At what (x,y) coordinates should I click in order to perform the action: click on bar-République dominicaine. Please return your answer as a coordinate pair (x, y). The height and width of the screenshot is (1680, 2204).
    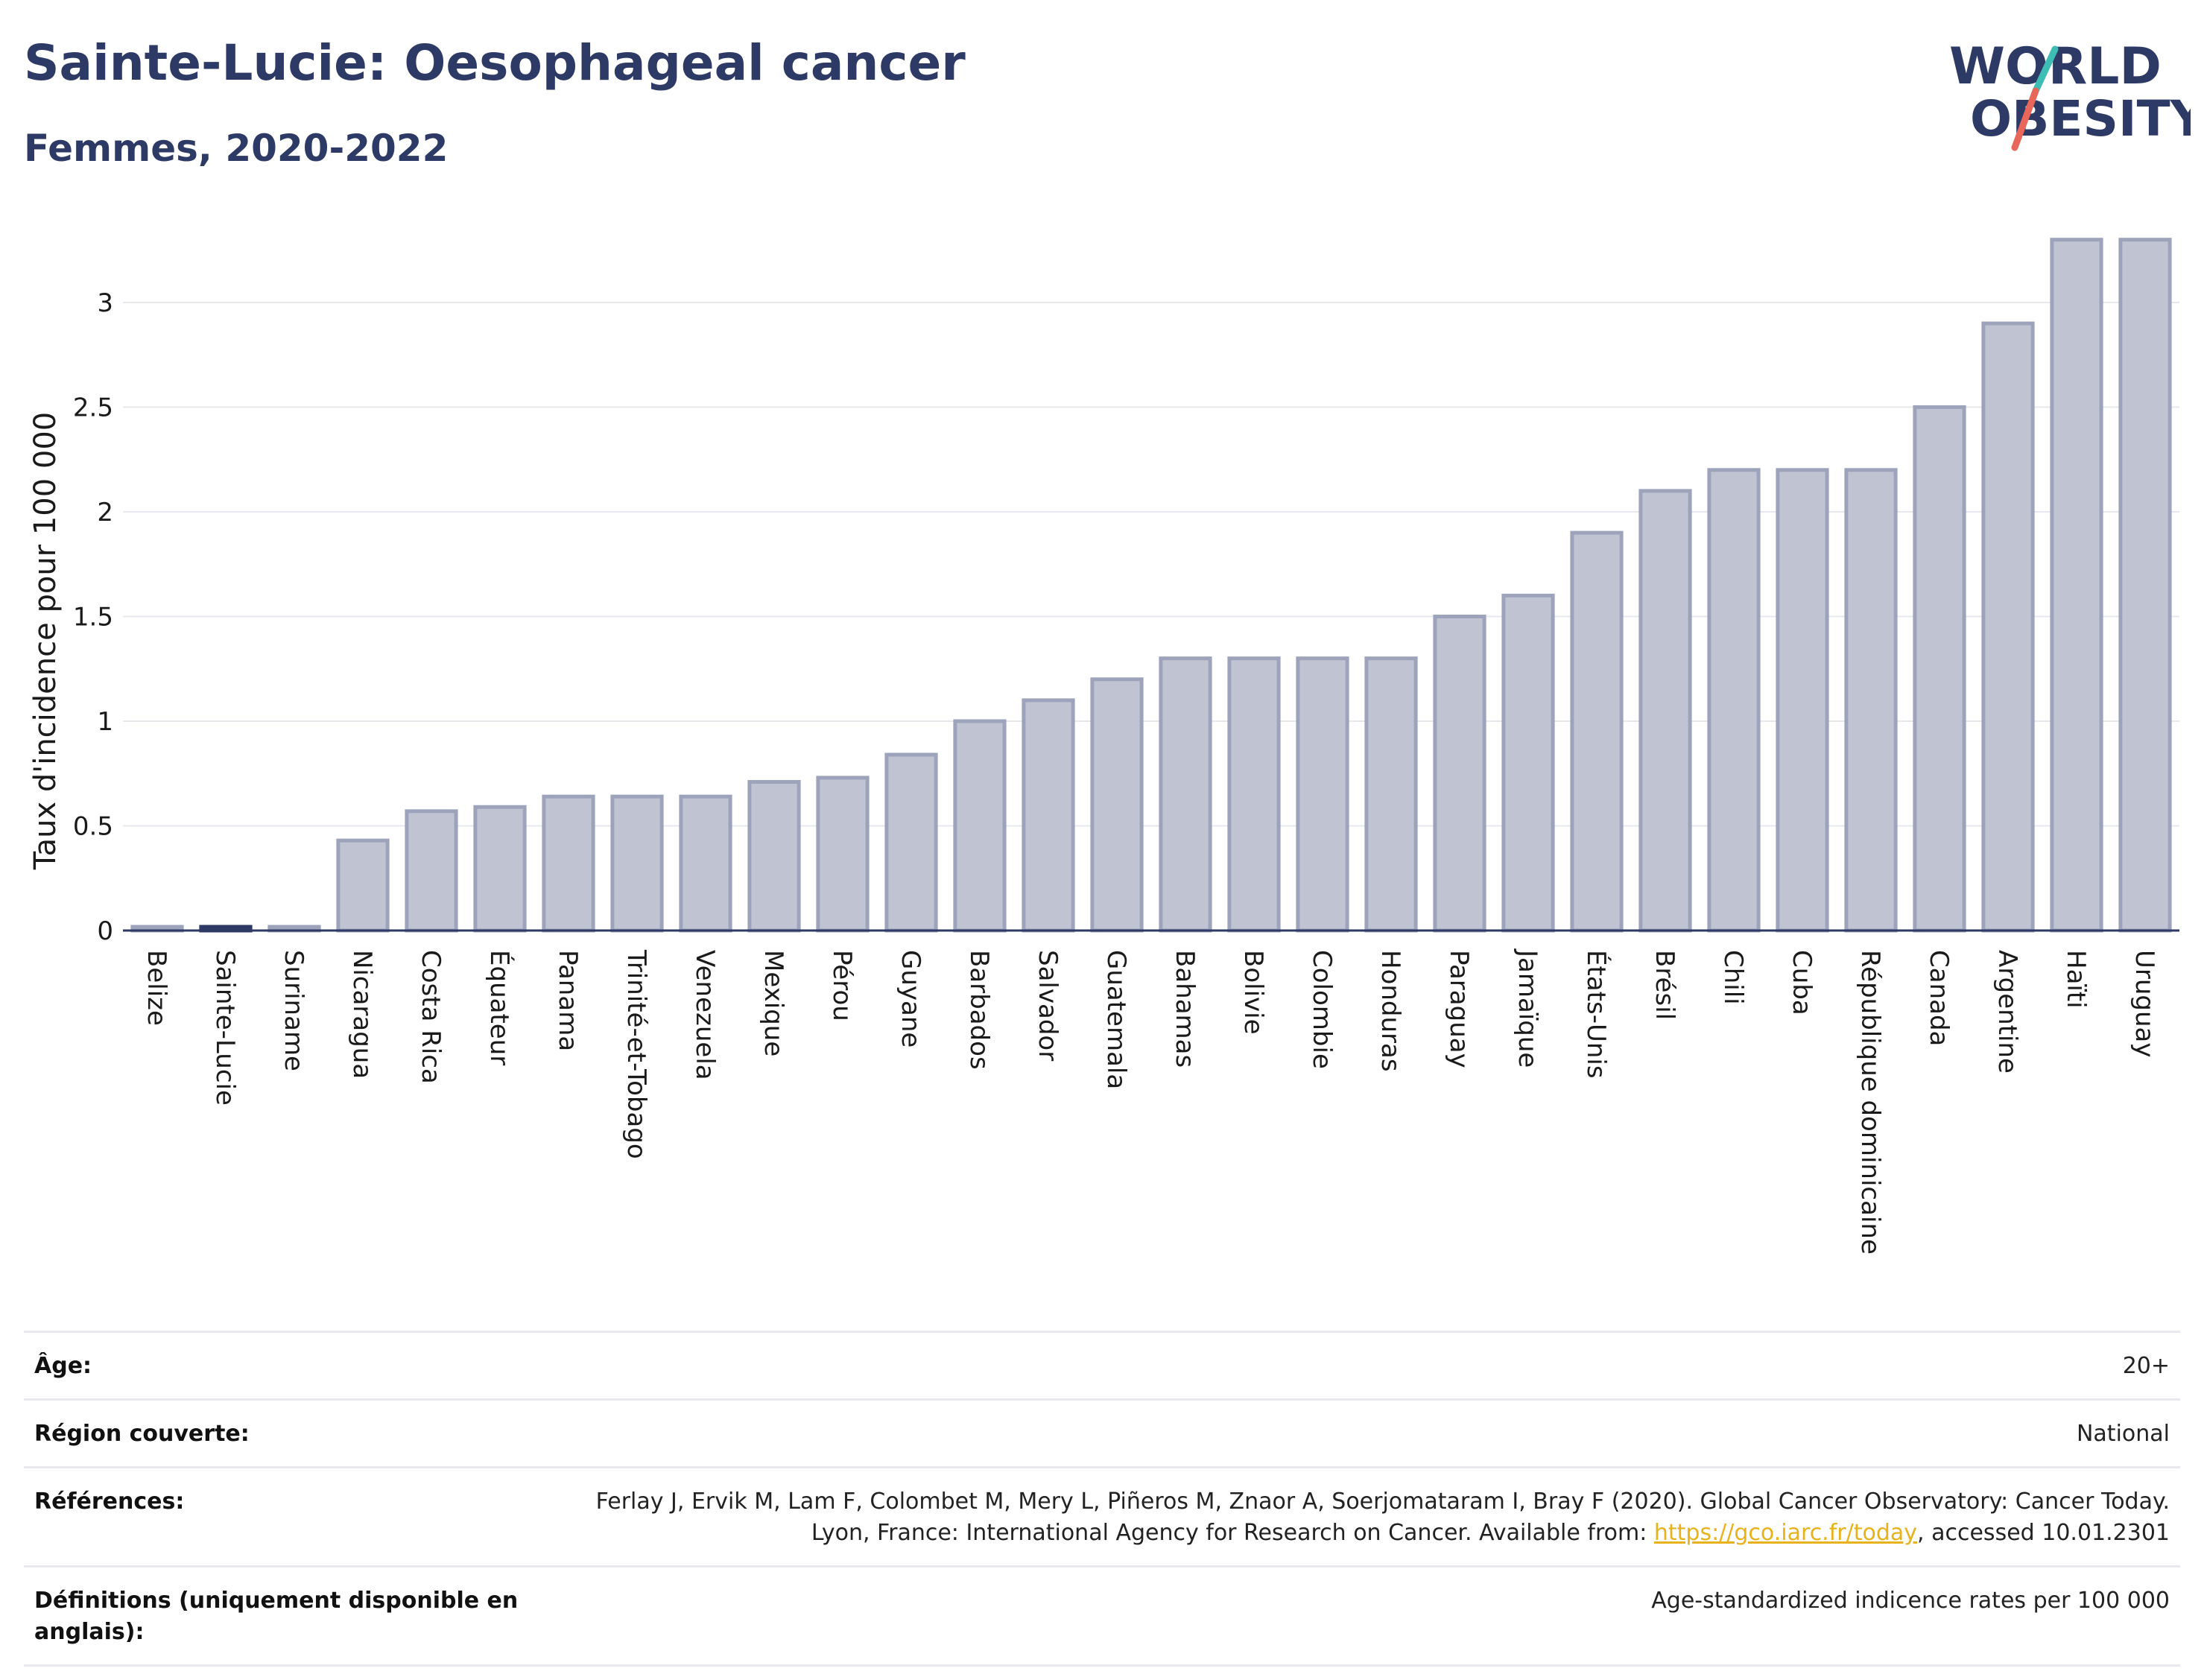
    Looking at the image, I should click on (1871, 700).